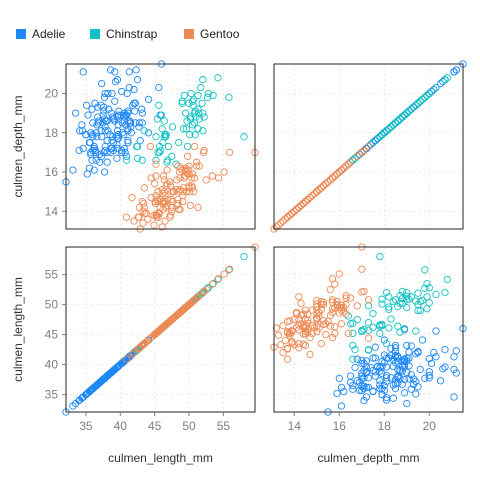  Describe the element at coordinates (155, 426) in the screenshot. I see `x-tick-label: 45` at that location.